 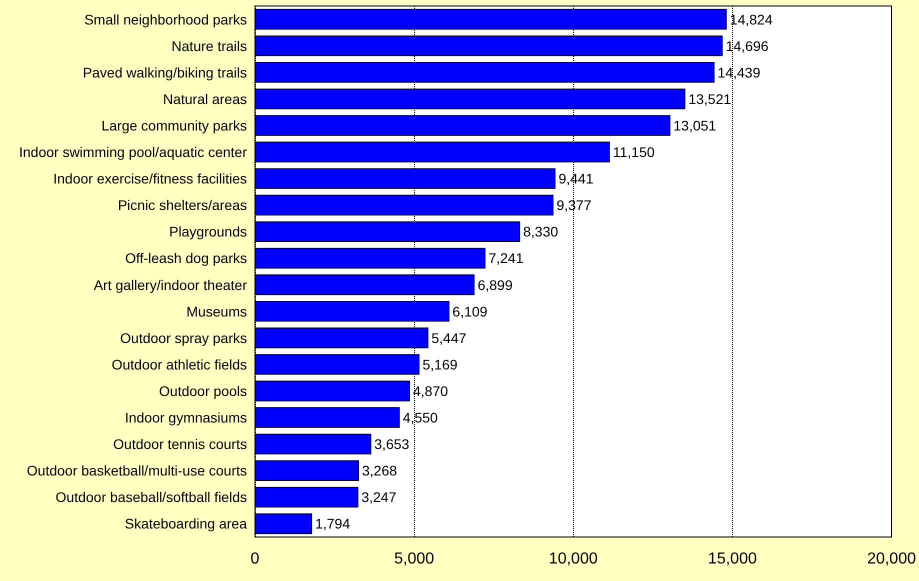 What do you see at coordinates (449, 338) in the screenshot?
I see `data-label: 5,447` at bounding box center [449, 338].